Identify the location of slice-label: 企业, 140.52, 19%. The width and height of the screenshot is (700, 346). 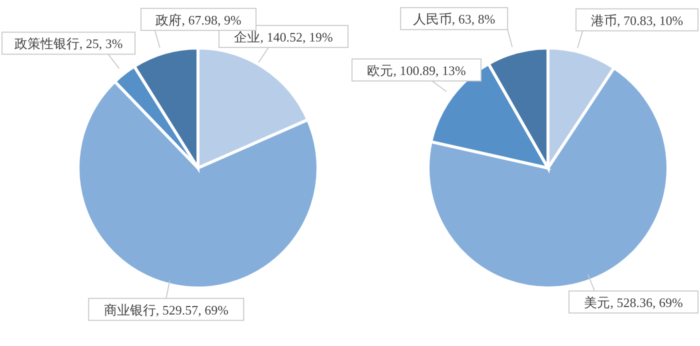
(283, 36).